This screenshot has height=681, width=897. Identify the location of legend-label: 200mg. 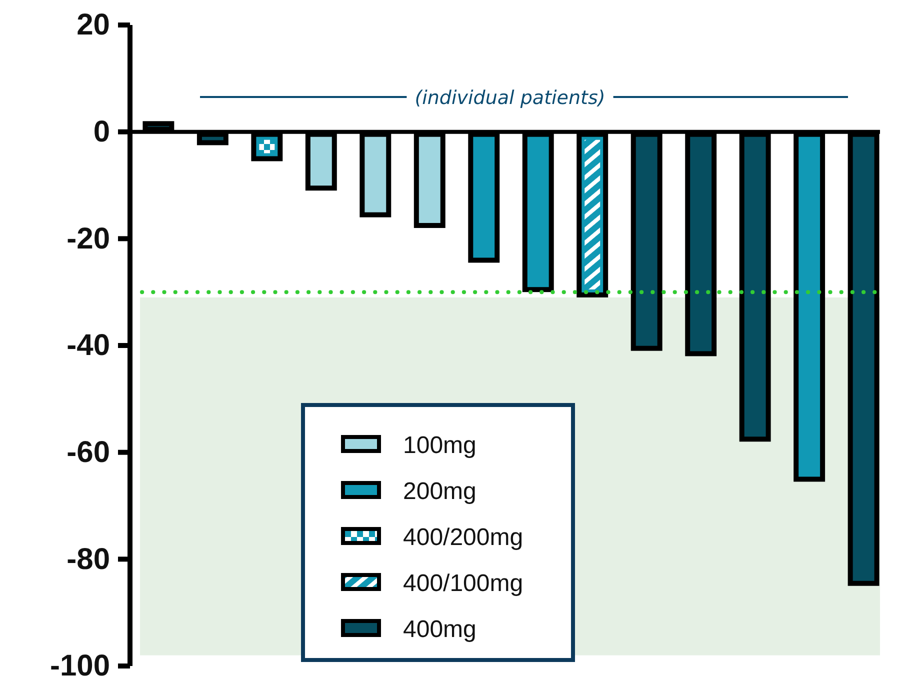
(439, 491).